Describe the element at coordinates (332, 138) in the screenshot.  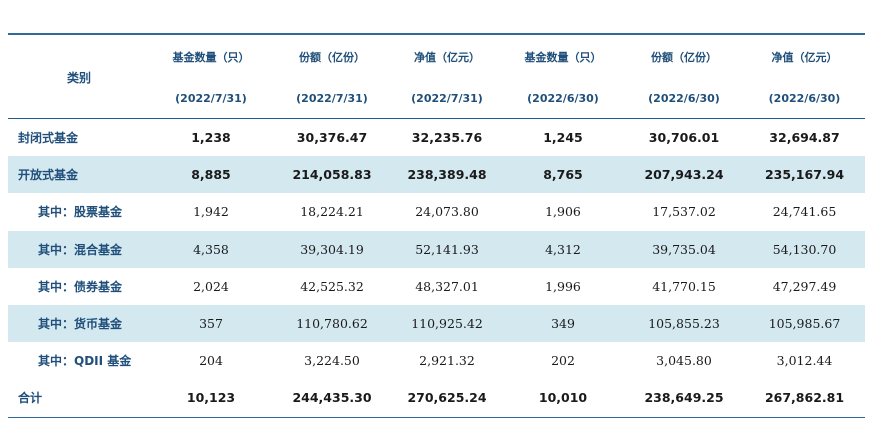
I see `table-cell: 30,376.47` at that location.